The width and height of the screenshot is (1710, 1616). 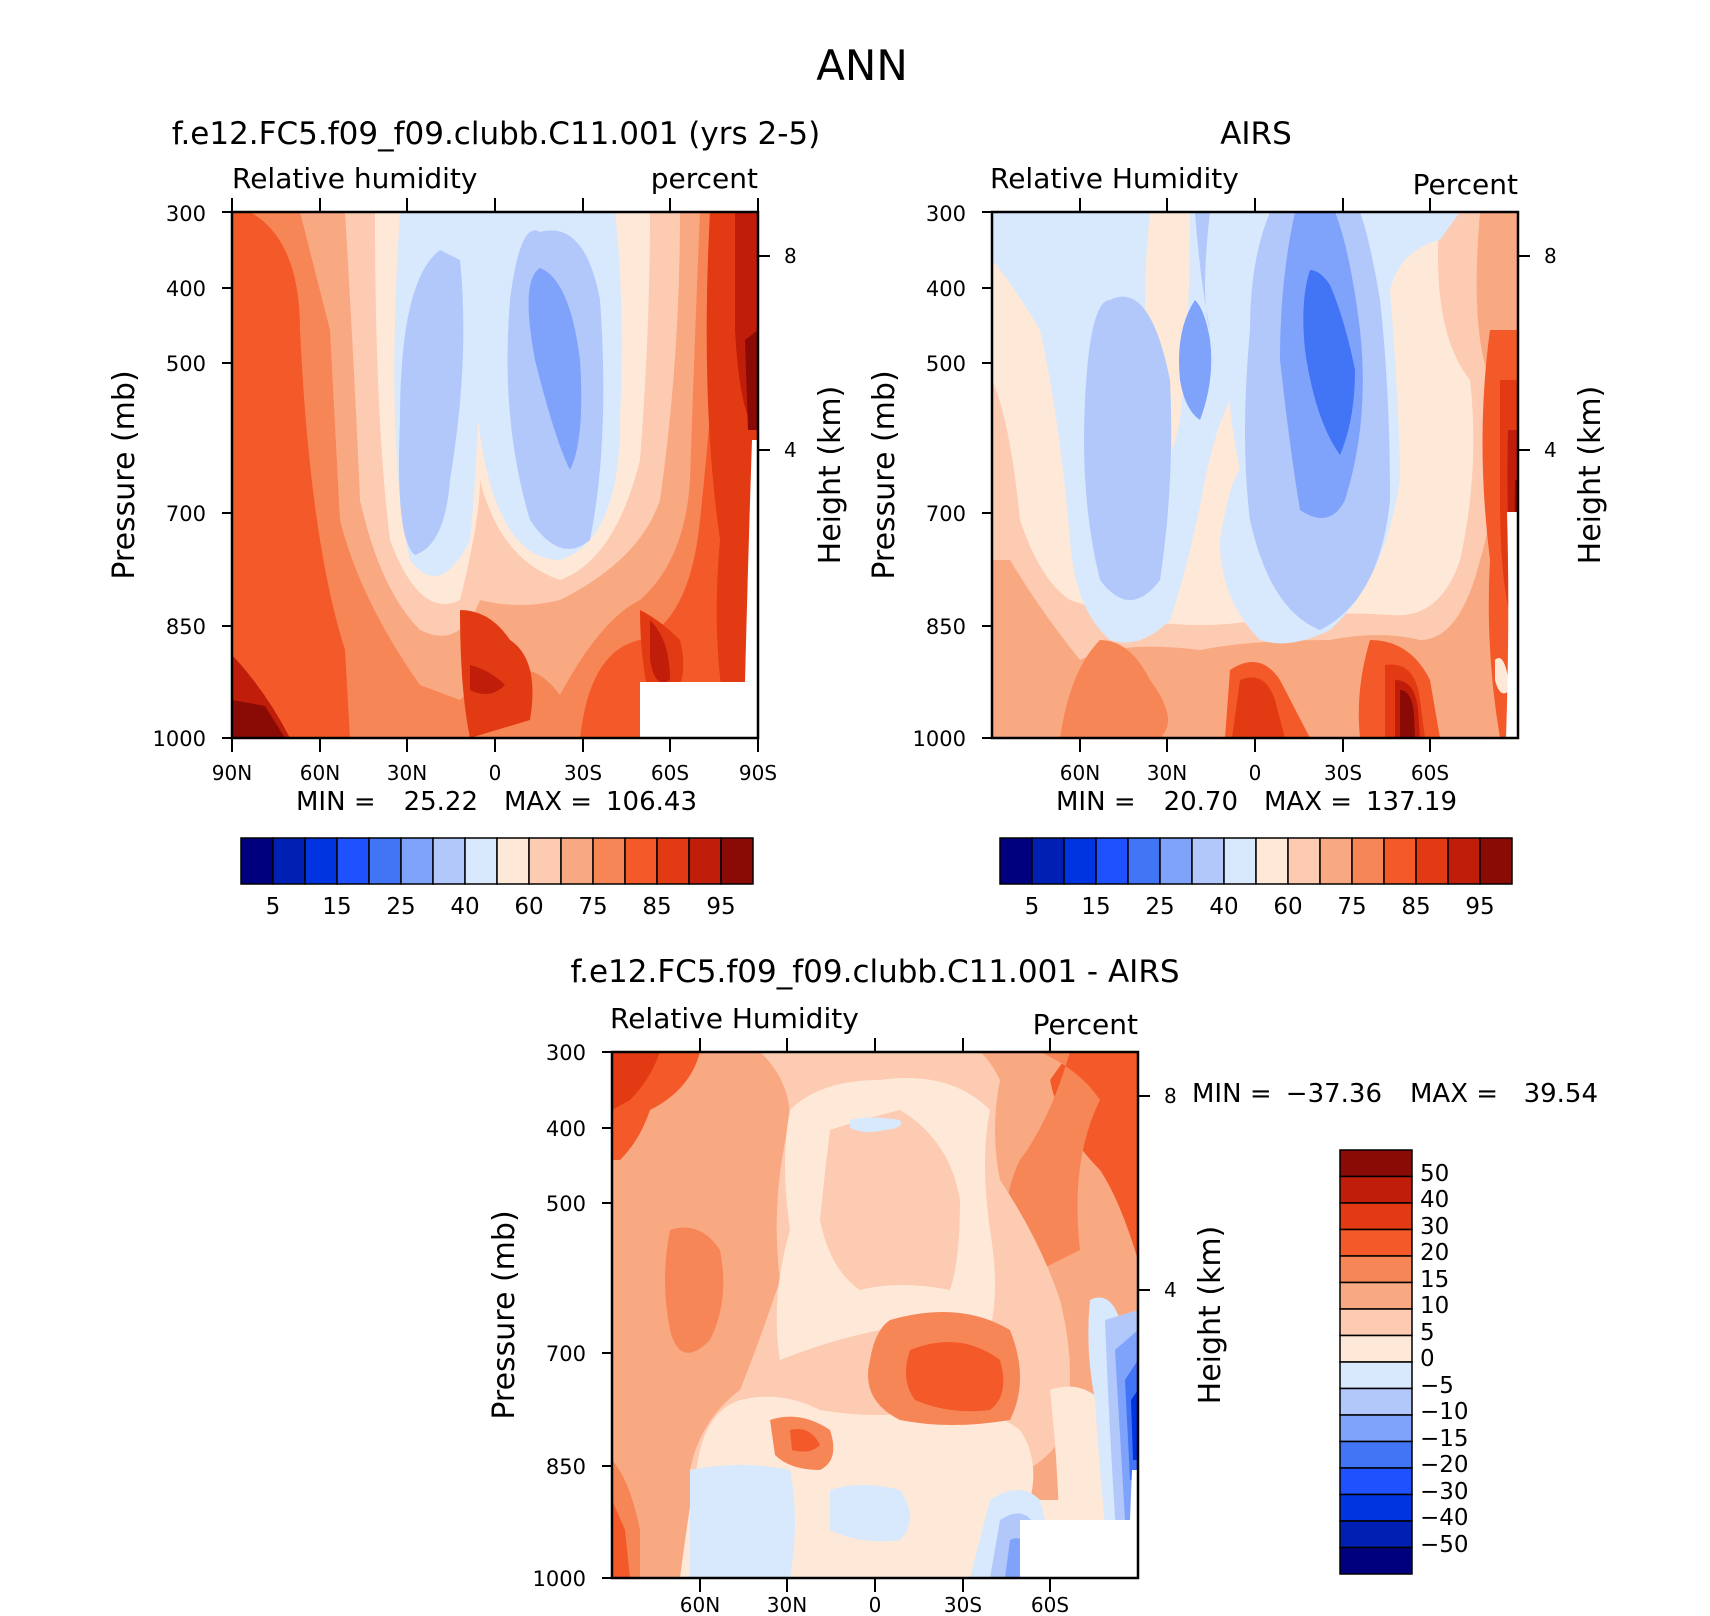 What do you see at coordinates (875, 1604) in the screenshot?
I see `x-tick-label: 0` at bounding box center [875, 1604].